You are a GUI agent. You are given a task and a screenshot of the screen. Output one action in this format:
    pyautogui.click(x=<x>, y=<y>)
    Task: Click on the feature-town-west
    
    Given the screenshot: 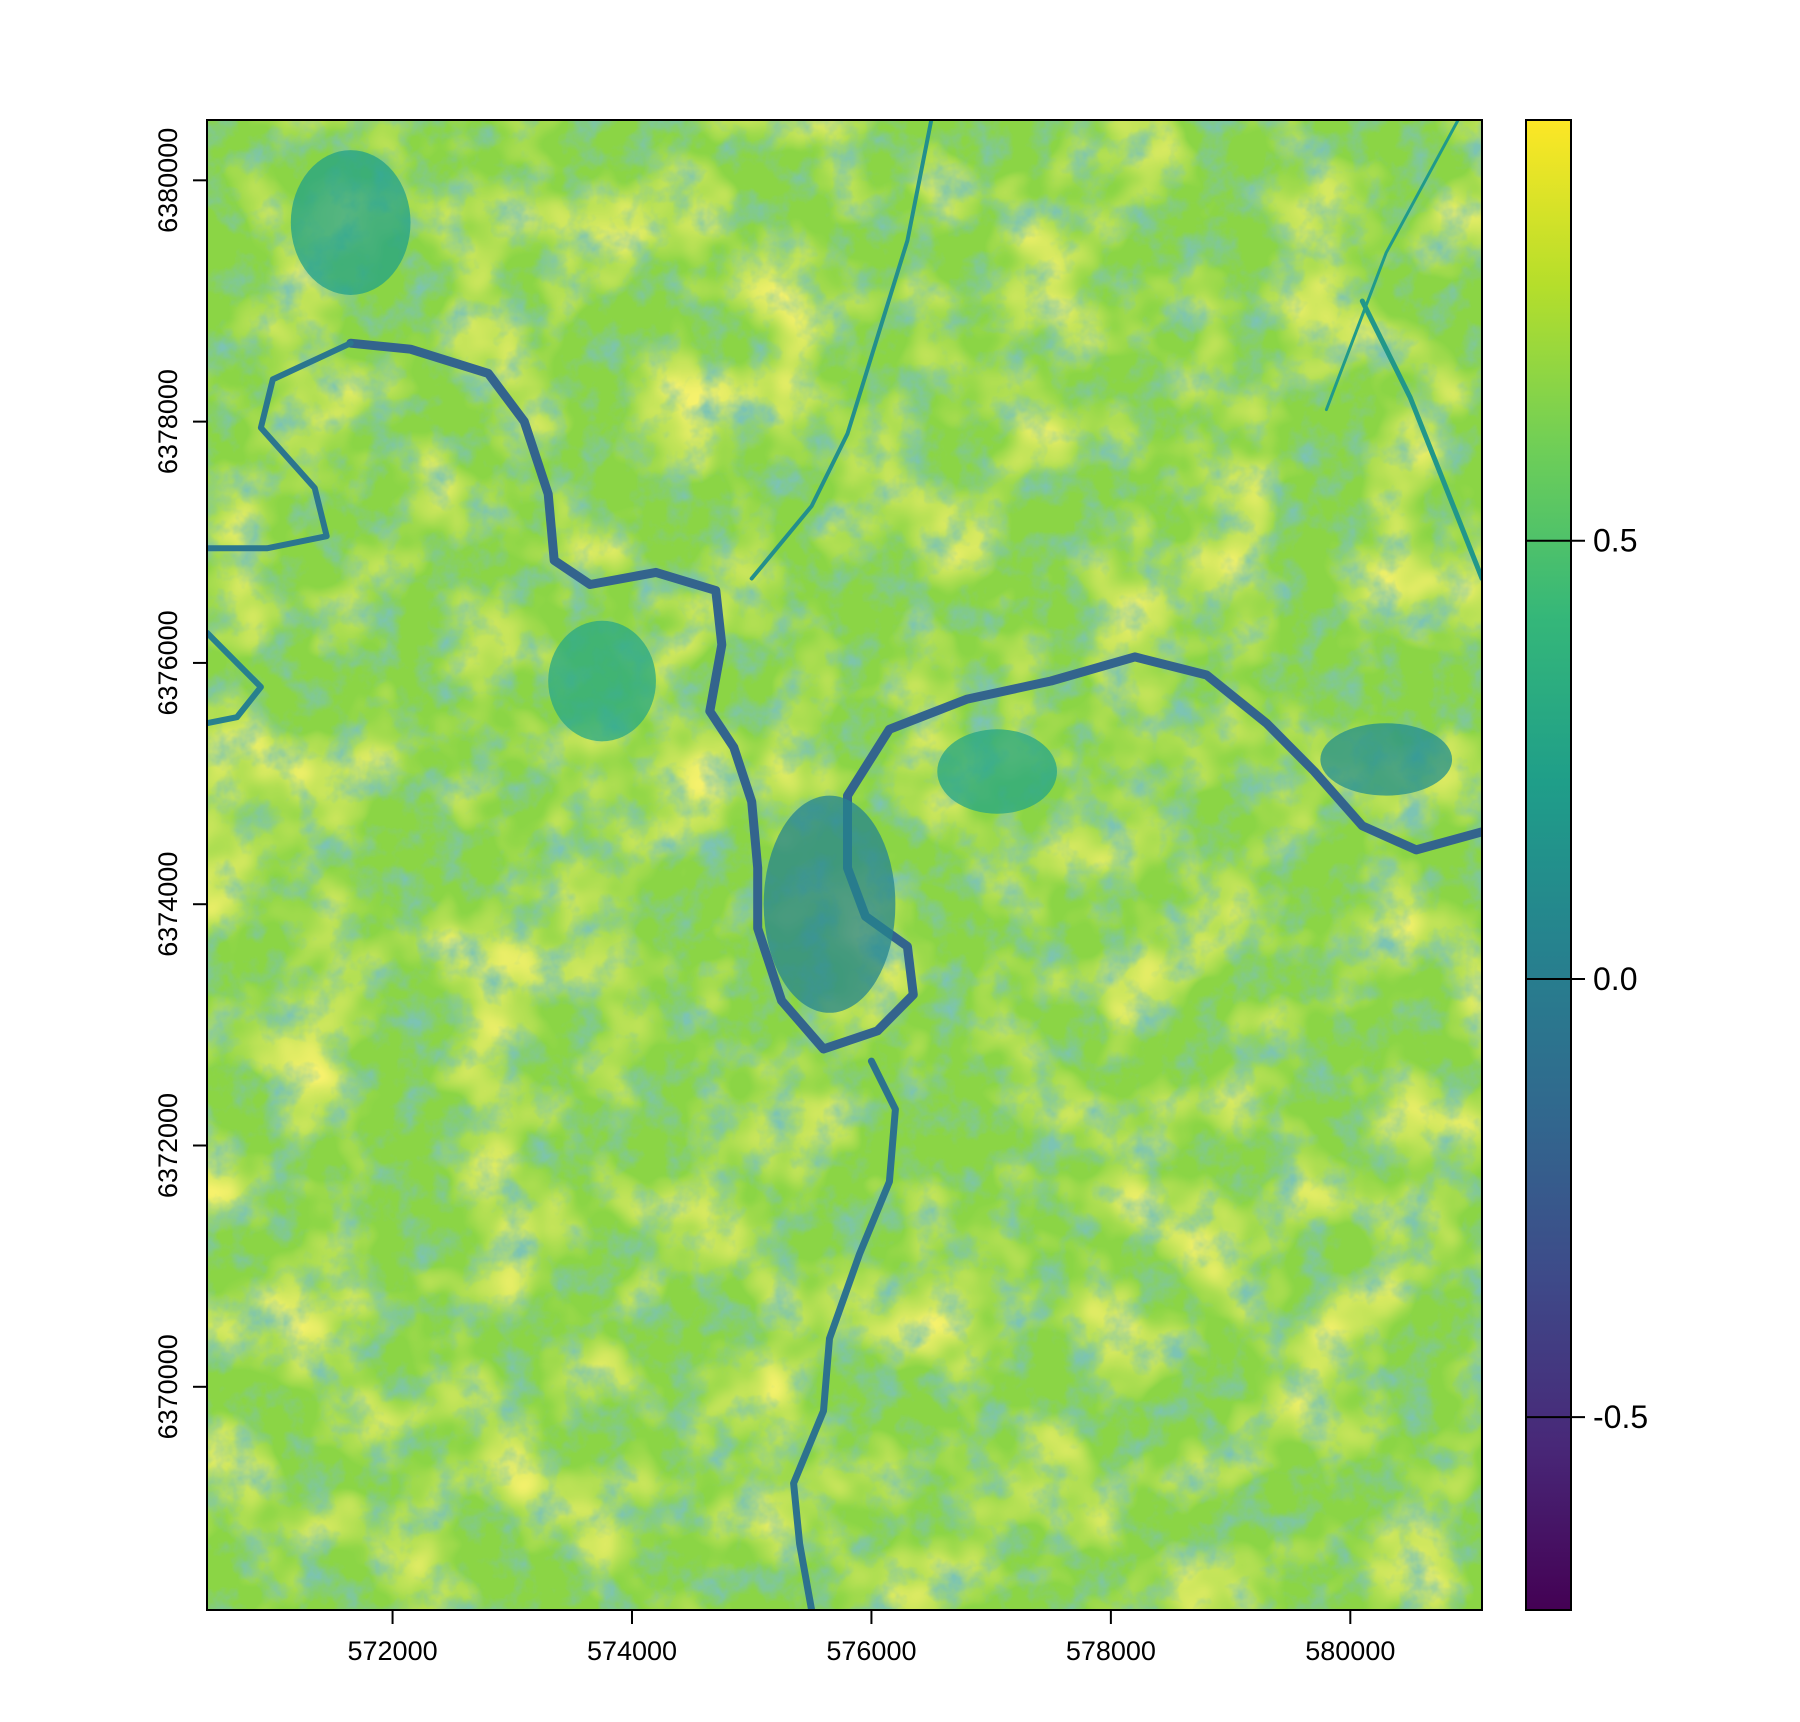 What is the action you would take?
    pyautogui.click(x=602, y=681)
    